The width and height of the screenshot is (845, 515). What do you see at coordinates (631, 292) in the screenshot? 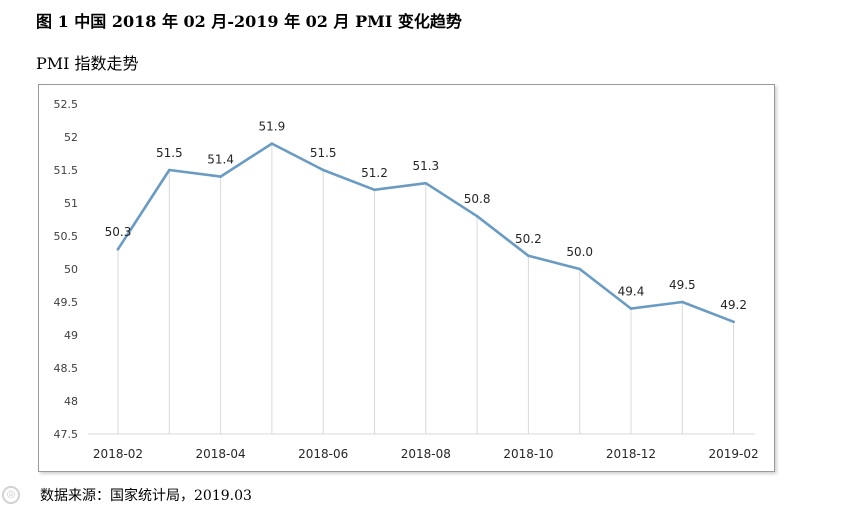
I see `data-label: 49.4` at bounding box center [631, 292].